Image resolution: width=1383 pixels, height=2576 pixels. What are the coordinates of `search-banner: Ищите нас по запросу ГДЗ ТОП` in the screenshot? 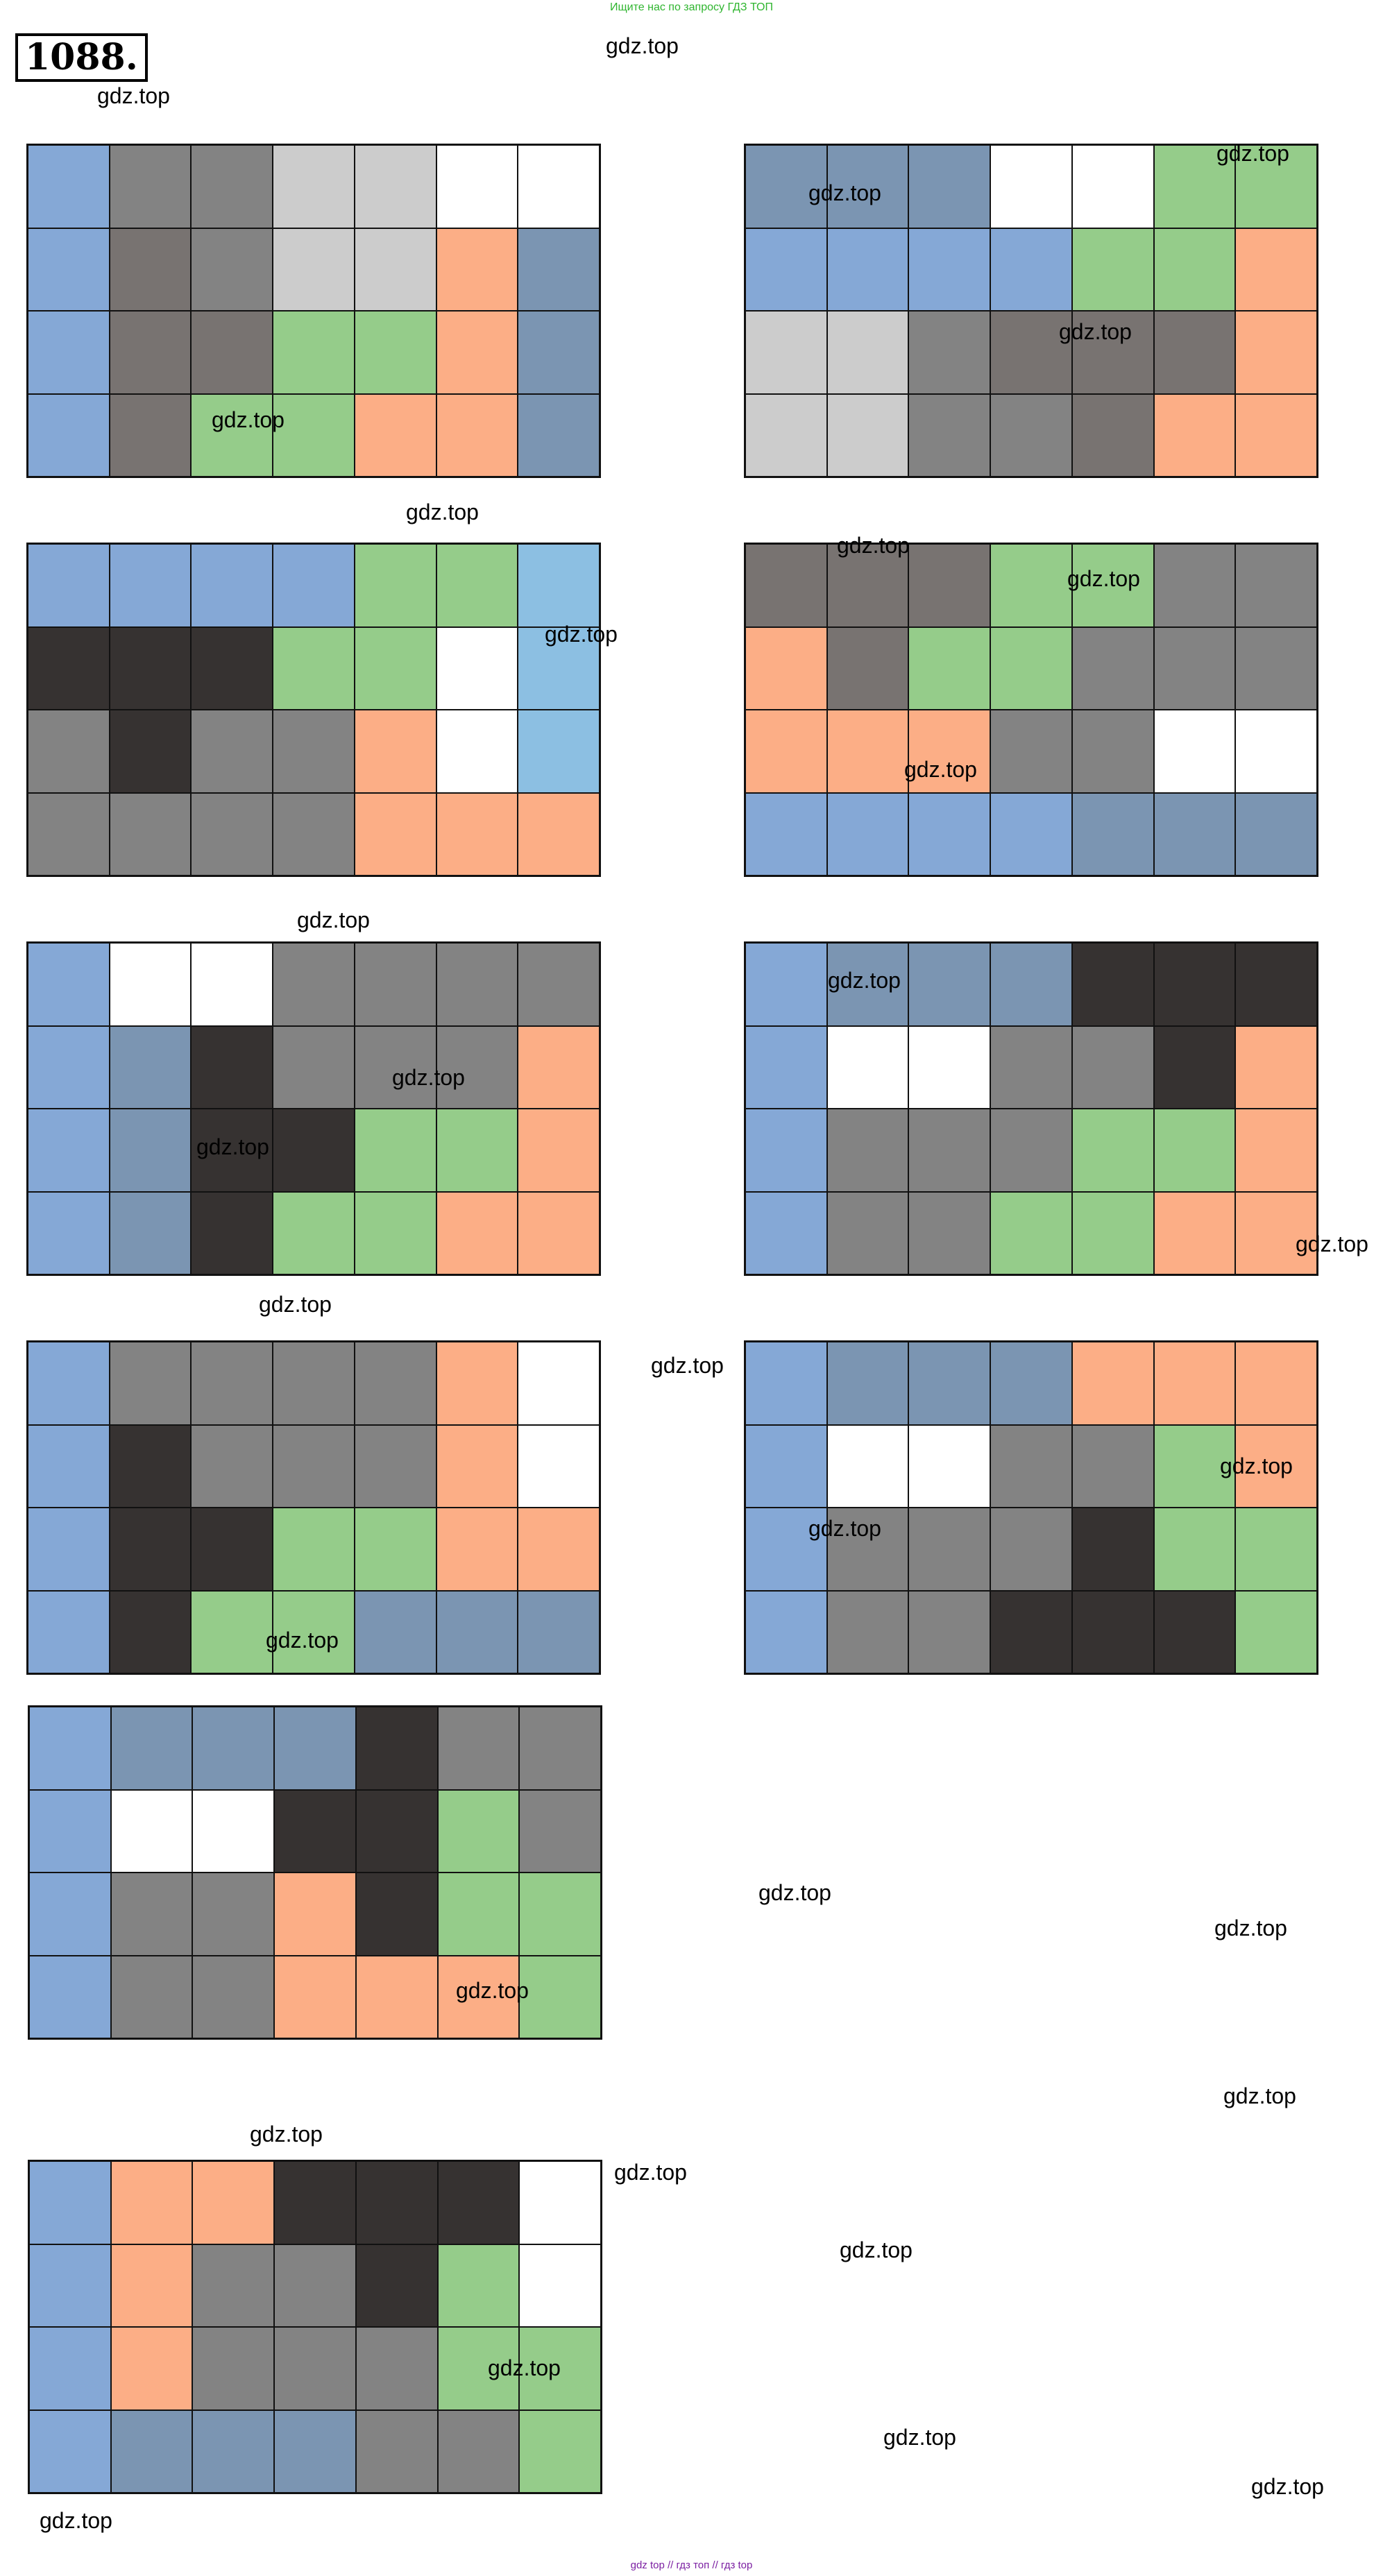 It's located at (692, 7).